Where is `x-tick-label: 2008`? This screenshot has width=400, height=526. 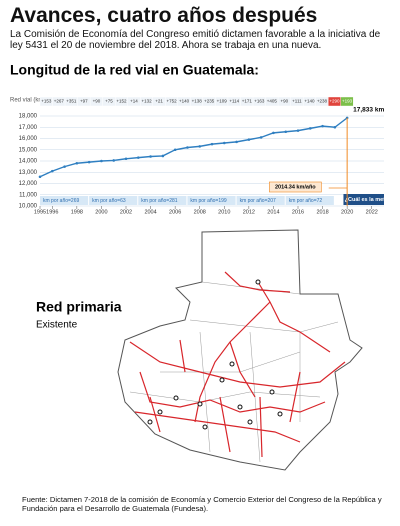
x-tick-label: 2008 is located at coordinates (200, 212).